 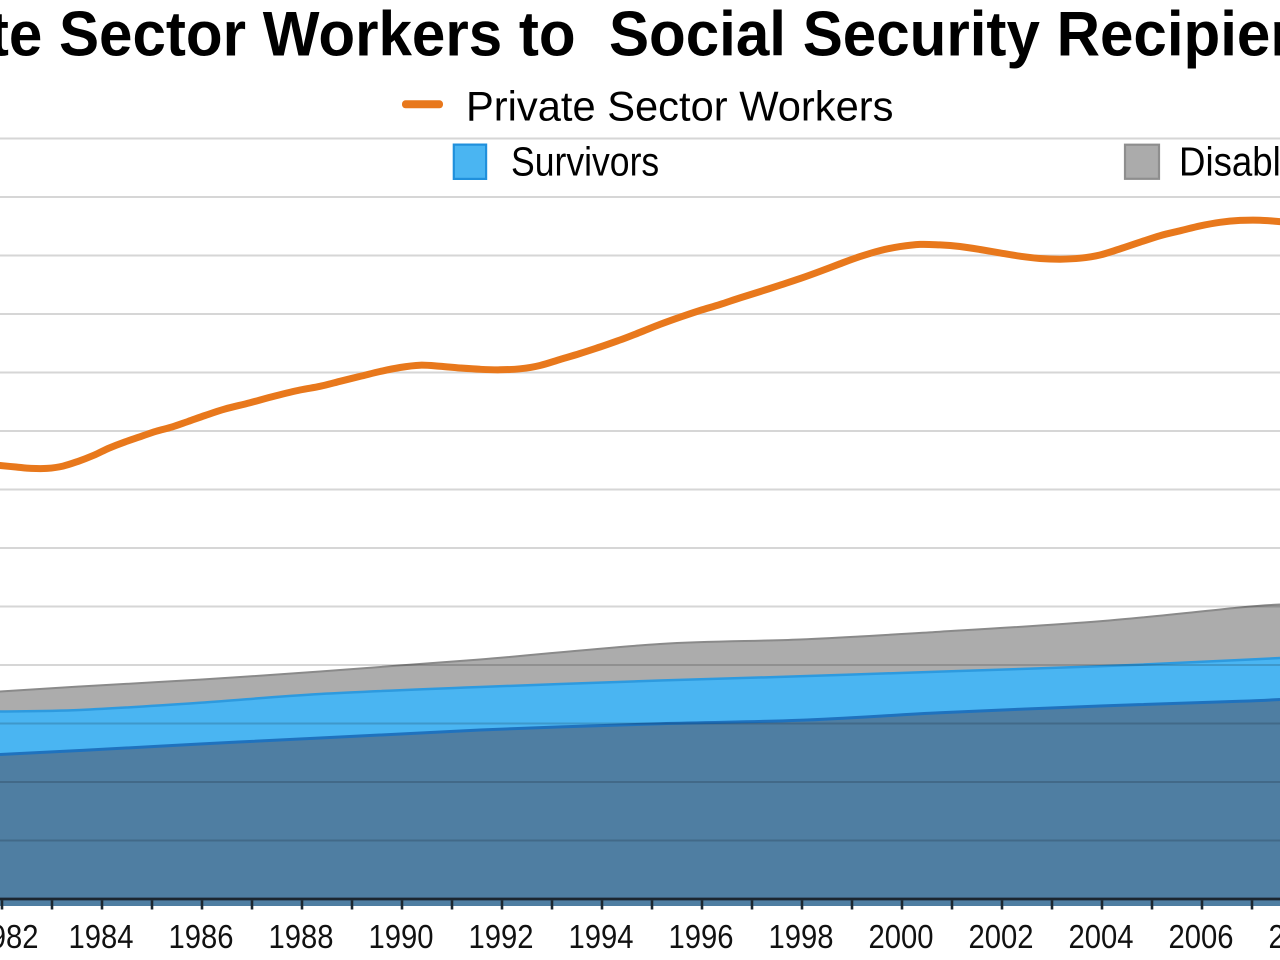 What do you see at coordinates (301, 936) in the screenshot?
I see `svg-text: 1988` at bounding box center [301, 936].